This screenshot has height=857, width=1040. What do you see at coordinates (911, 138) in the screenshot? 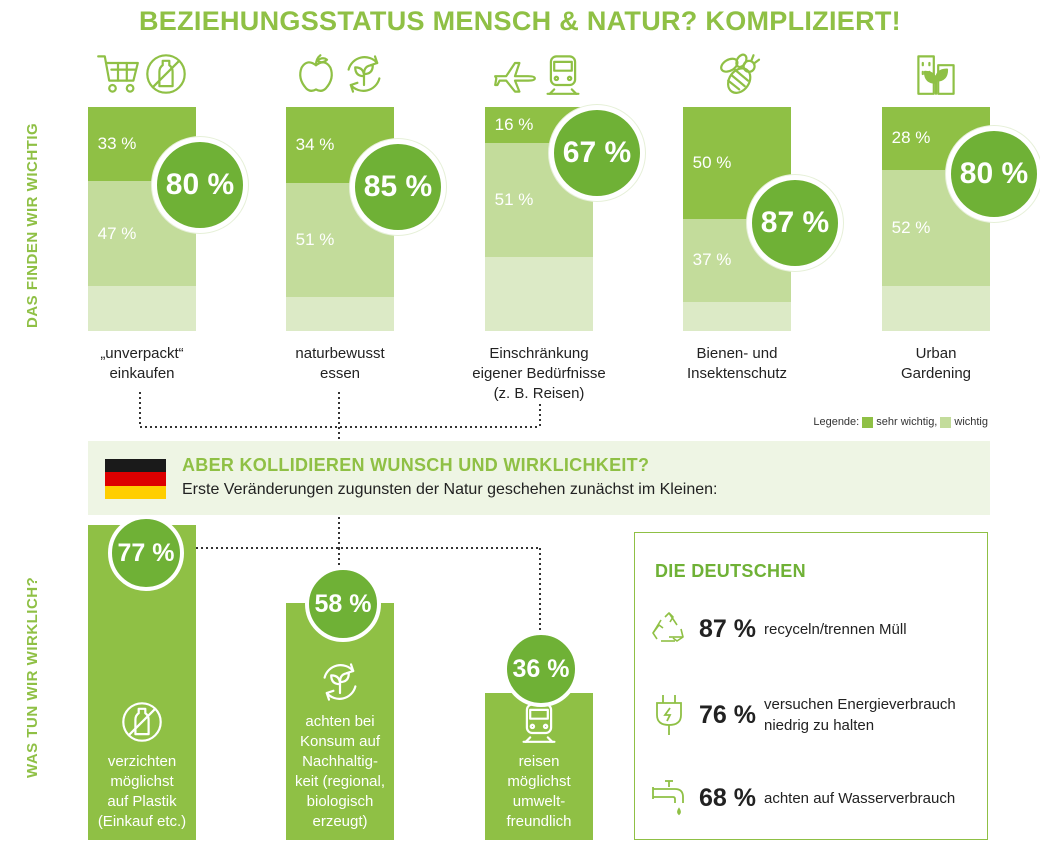
I see `bar-very-important-label-4: 28 %` at bounding box center [911, 138].